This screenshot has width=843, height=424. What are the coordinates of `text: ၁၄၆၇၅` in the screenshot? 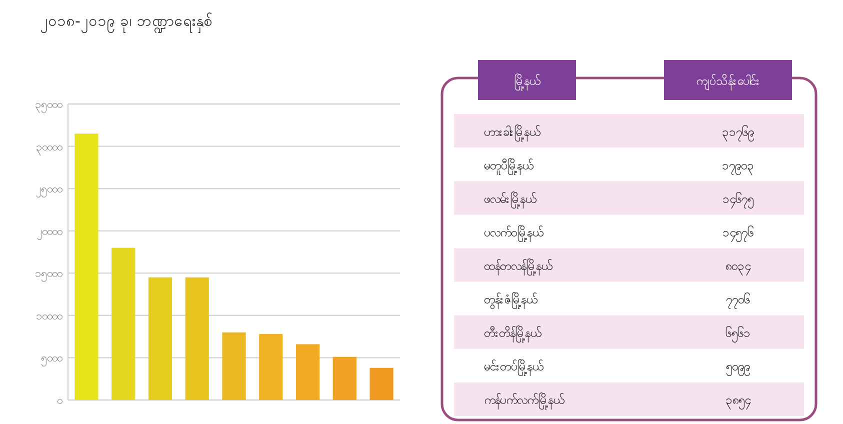 It's located at (738, 199).